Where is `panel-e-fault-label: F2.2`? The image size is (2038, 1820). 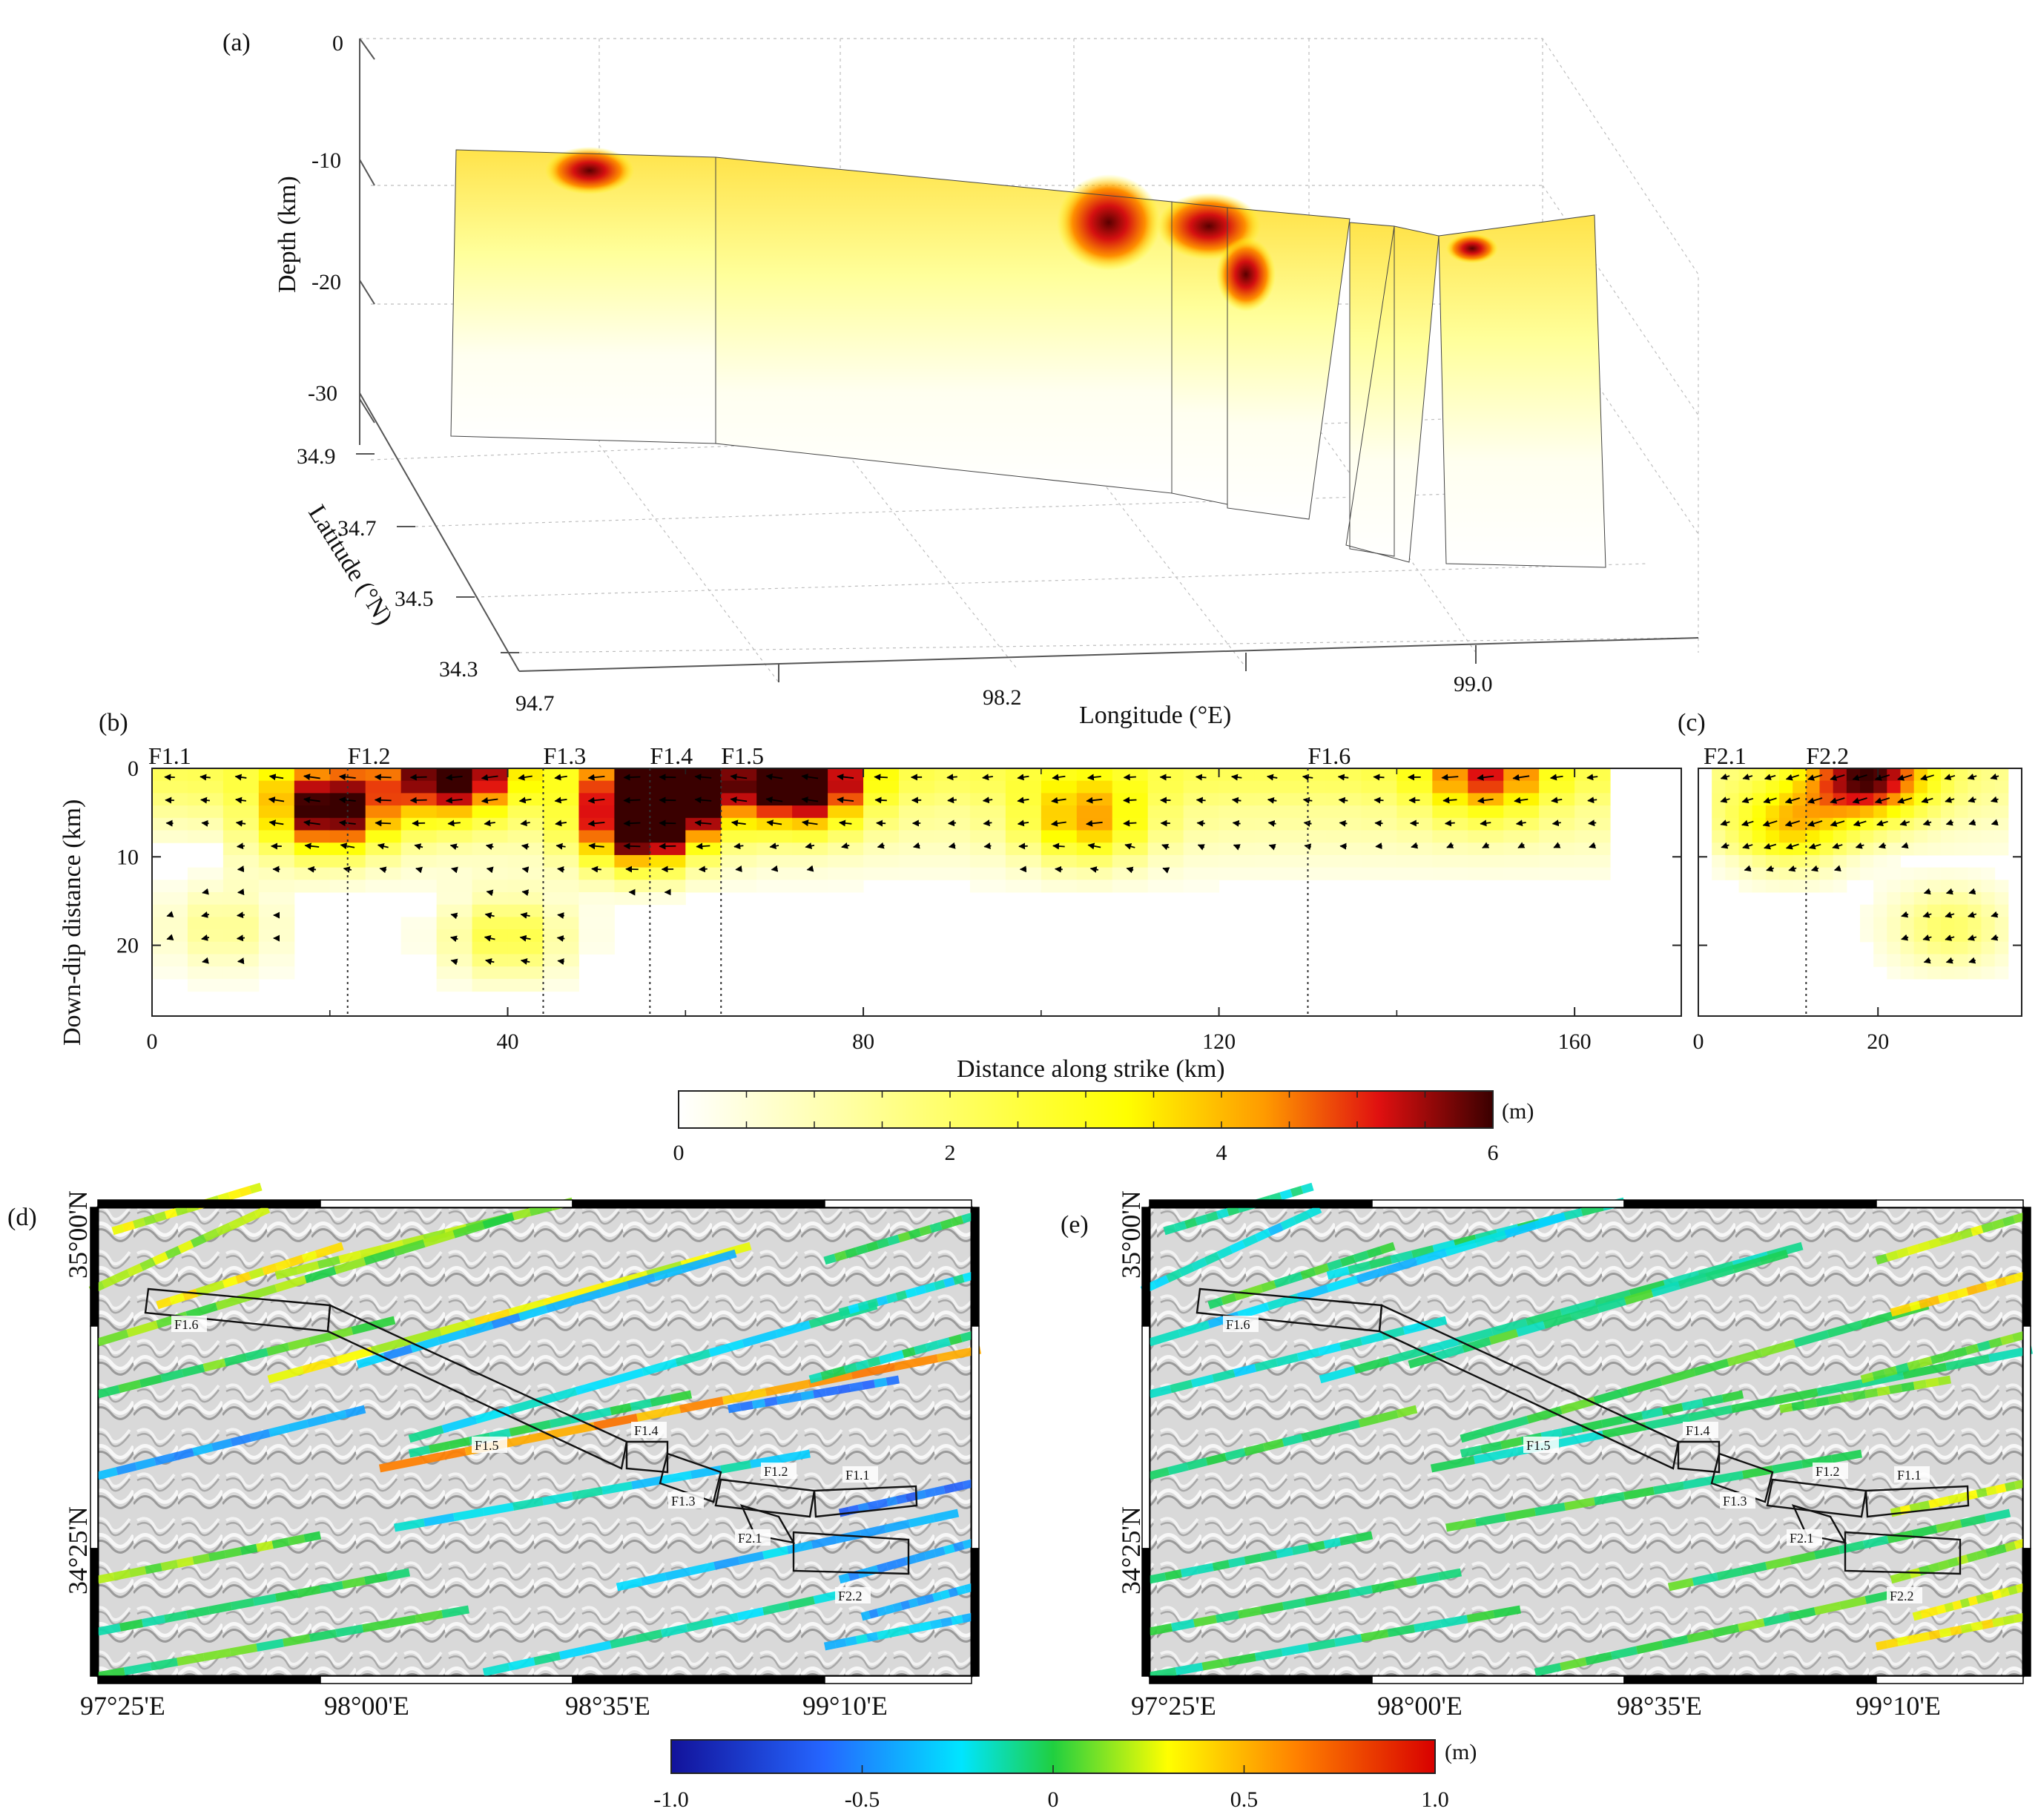
panel-e-fault-label: F2.2 is located at coordinates (1902, 1596).